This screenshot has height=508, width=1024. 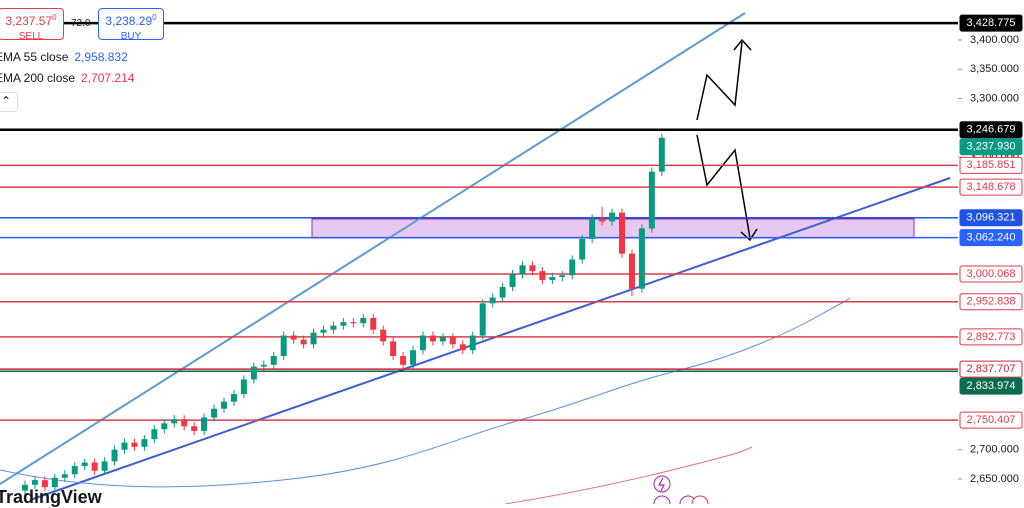 What do you see at coordinates (994, 450) in the screenshot?
I see `y-tick-label: 2,700.000` at bounding box center [994, 450].